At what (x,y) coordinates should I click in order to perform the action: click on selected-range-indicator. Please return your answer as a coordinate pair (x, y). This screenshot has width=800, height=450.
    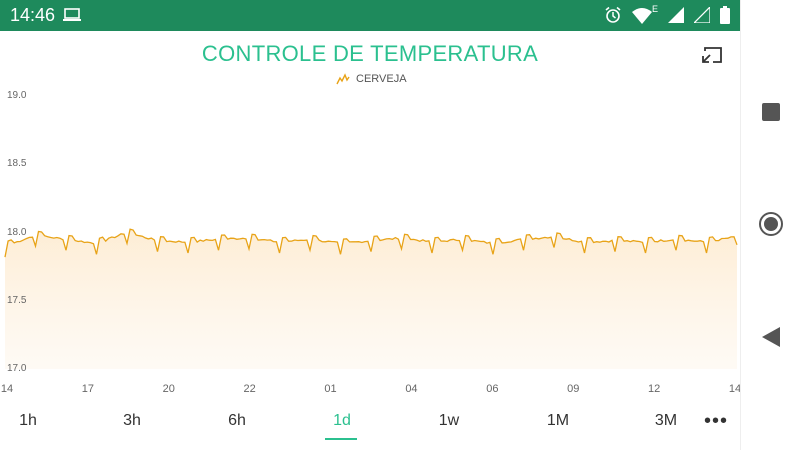
    Looking at the image, I should click on (341, 439).